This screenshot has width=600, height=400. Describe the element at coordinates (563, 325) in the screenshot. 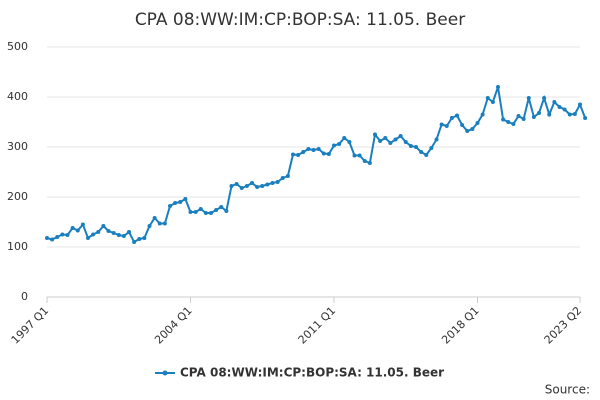

I see `x-tick-label: 2023 Q2` at that location.